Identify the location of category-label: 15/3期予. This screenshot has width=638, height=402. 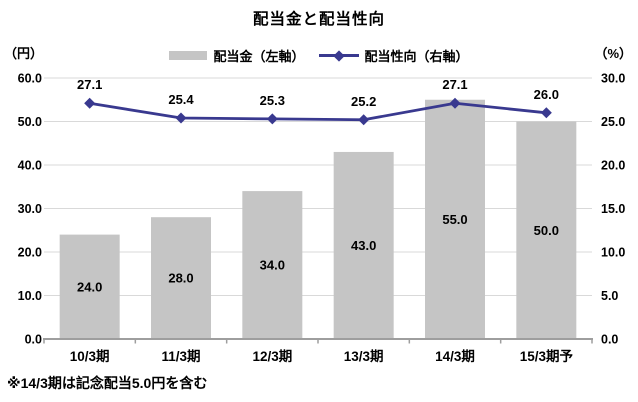
(547, 356).